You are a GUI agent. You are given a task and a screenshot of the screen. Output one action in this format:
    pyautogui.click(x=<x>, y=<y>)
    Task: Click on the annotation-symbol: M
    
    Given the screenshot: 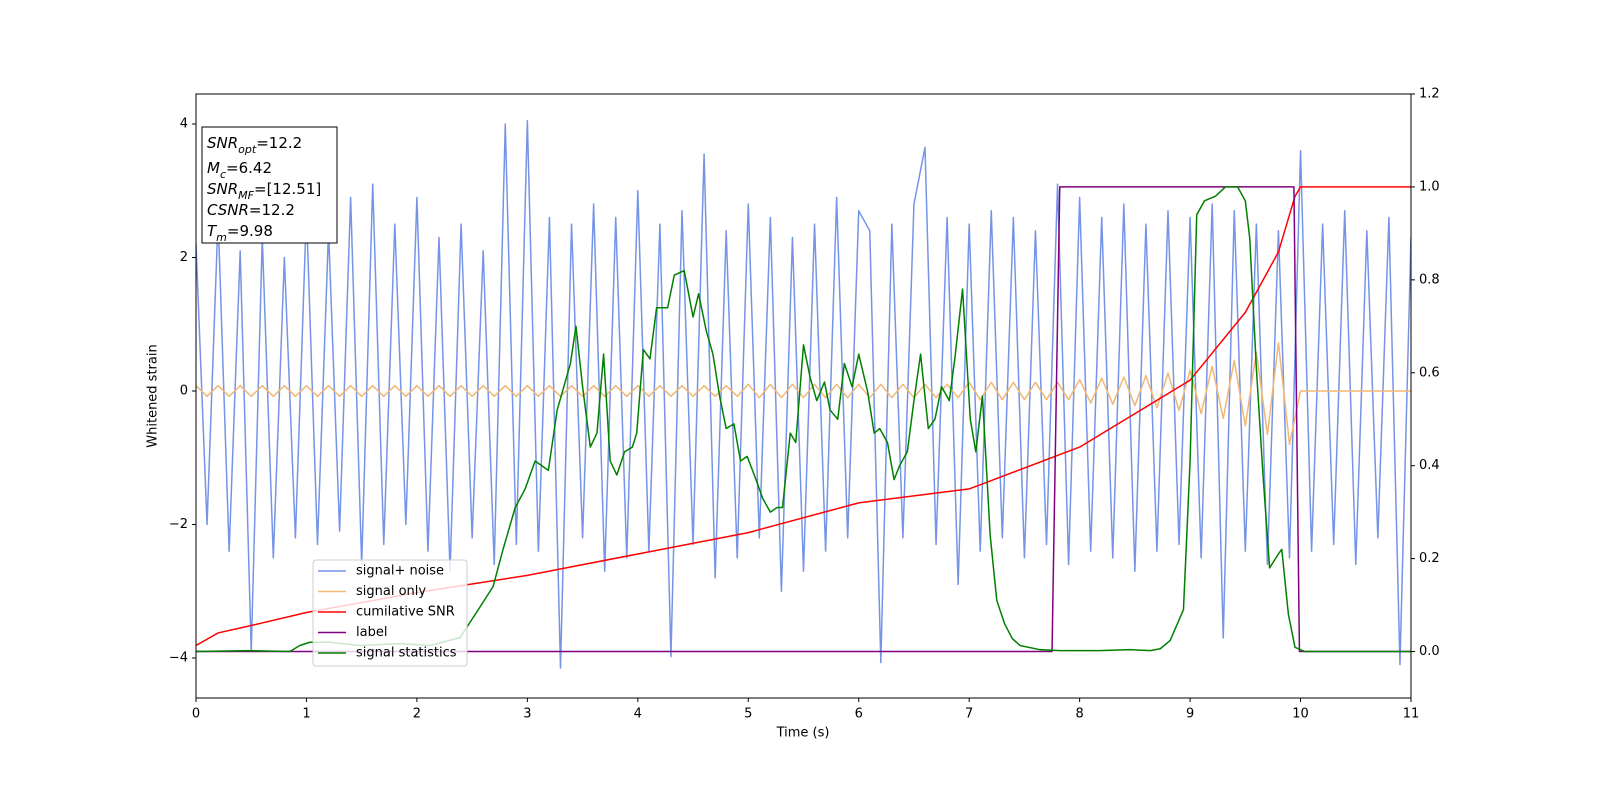 What is the action you would take?
    pyautogui.click(x=213, y=168)
    